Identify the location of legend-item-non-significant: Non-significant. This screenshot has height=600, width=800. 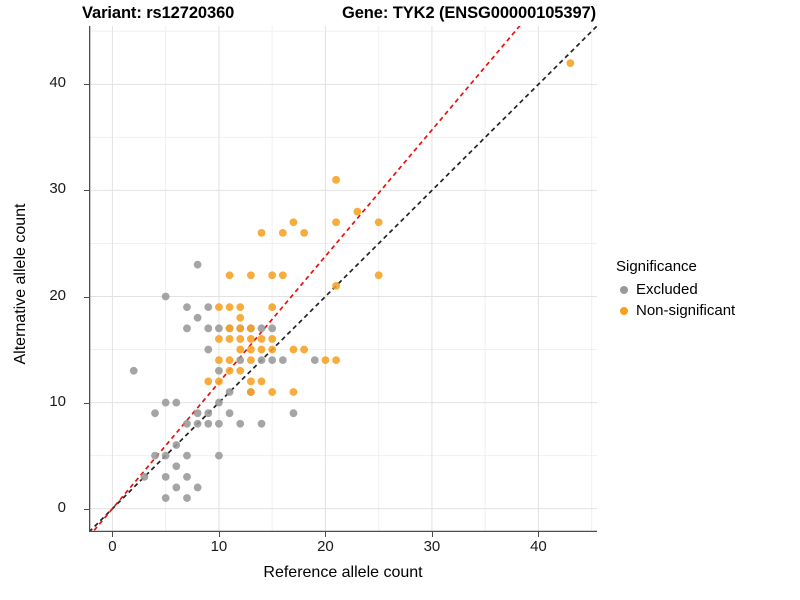
(675, 310).